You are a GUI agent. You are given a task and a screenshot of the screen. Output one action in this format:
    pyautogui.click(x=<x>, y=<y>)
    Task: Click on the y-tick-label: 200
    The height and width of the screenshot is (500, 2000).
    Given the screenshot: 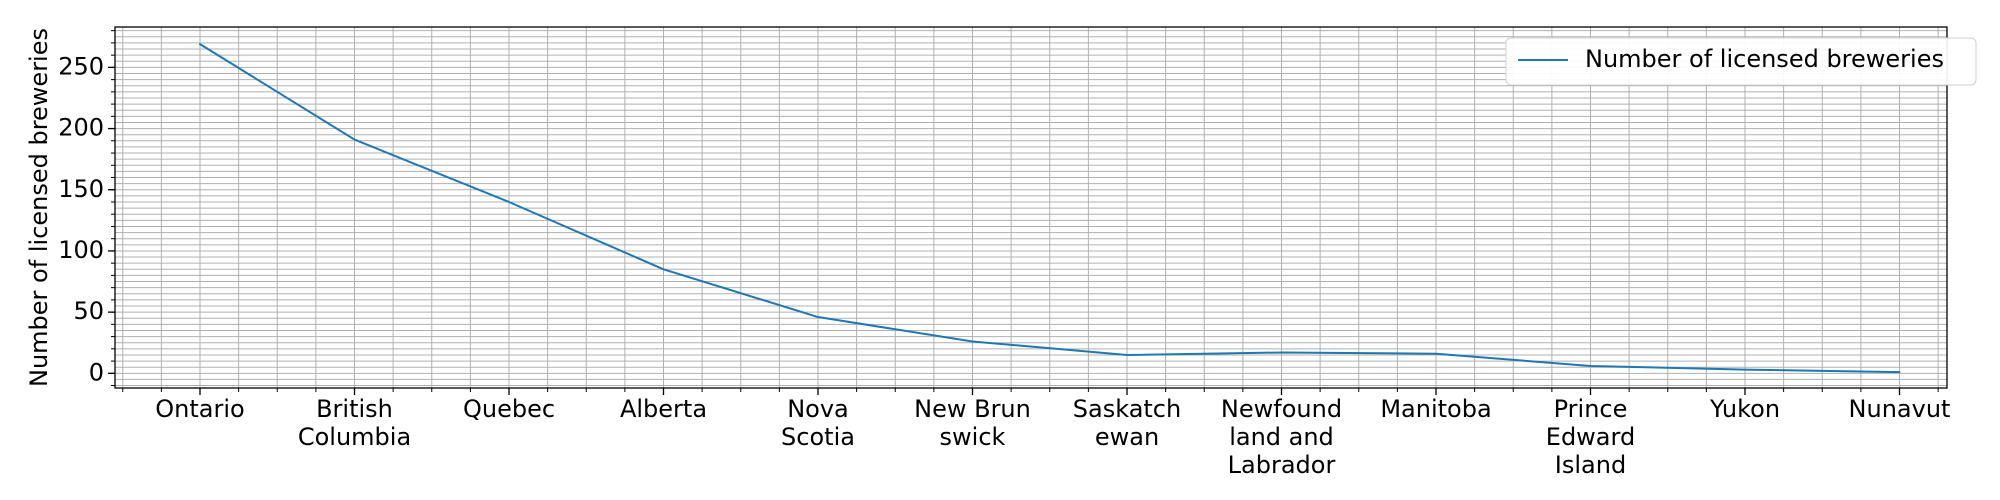 What is the action you would take?
    pyautogui.click(x=81, y=128)
    